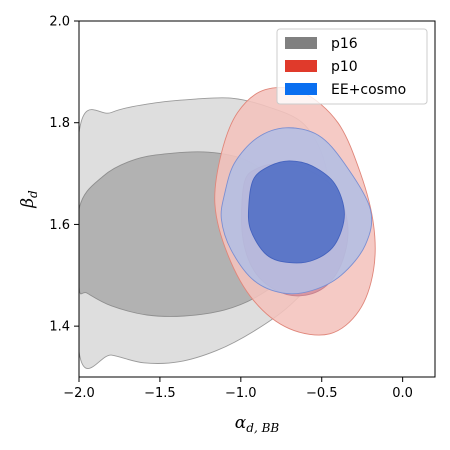 The height and width of the screenshot is (450, 450). What do you see at coordinates (322, 393) in the screenshot?
I see `x-tick-label: −0.5` at bounding box center [322, 393].